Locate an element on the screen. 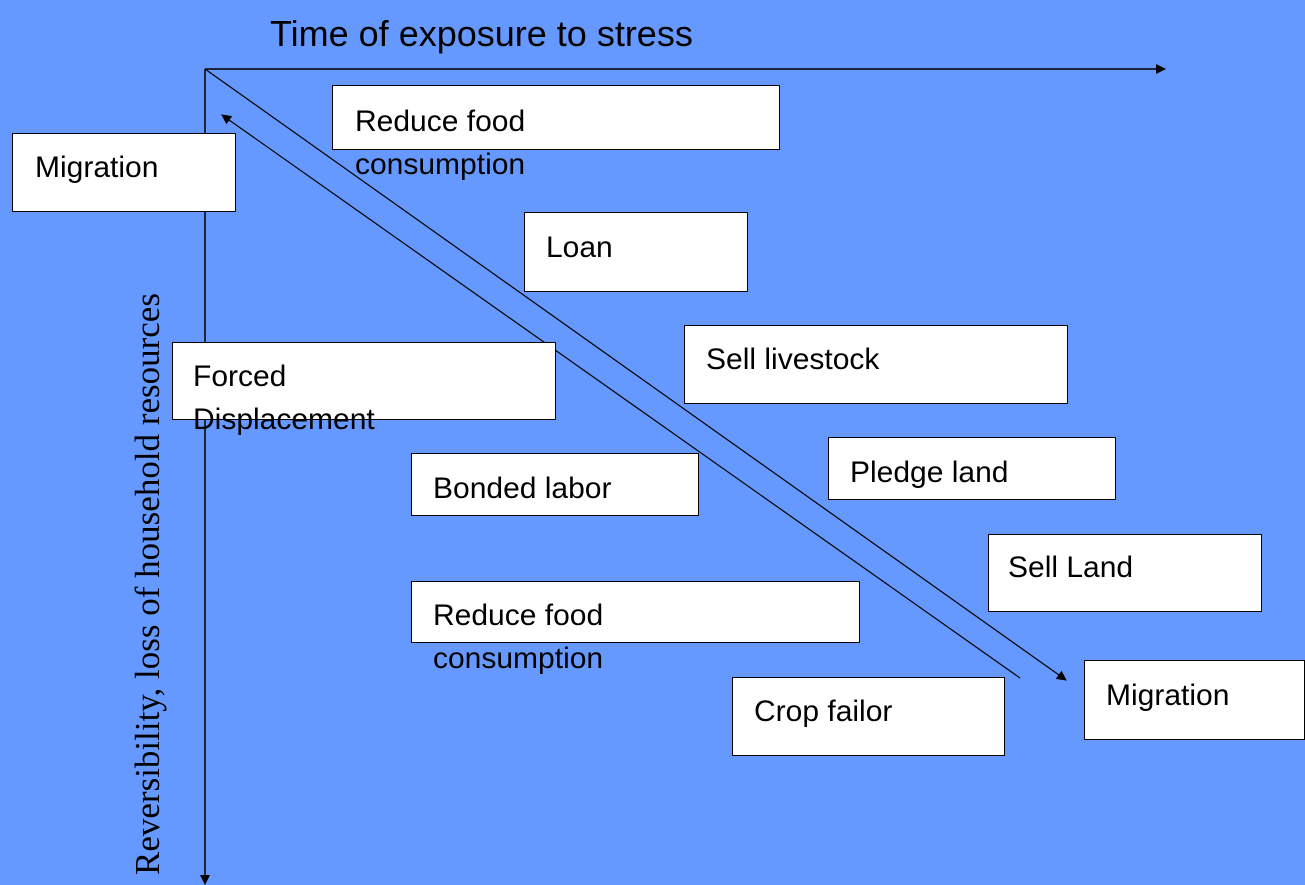 This screenshot has width=1305, height=885. node-label: Sell Land is located at coordinates (1071, 567).